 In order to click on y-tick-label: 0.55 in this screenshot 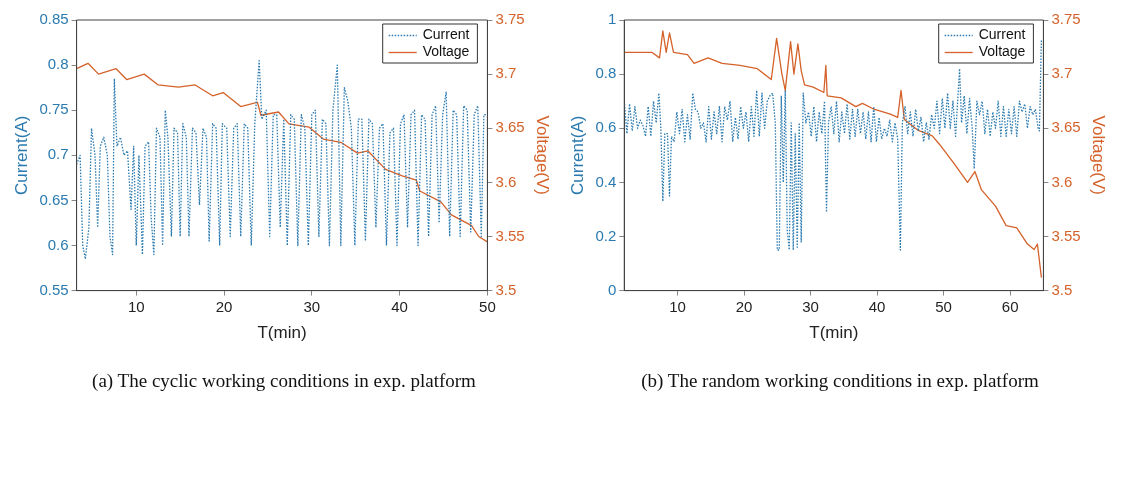, I will do `click(54, 289)`.